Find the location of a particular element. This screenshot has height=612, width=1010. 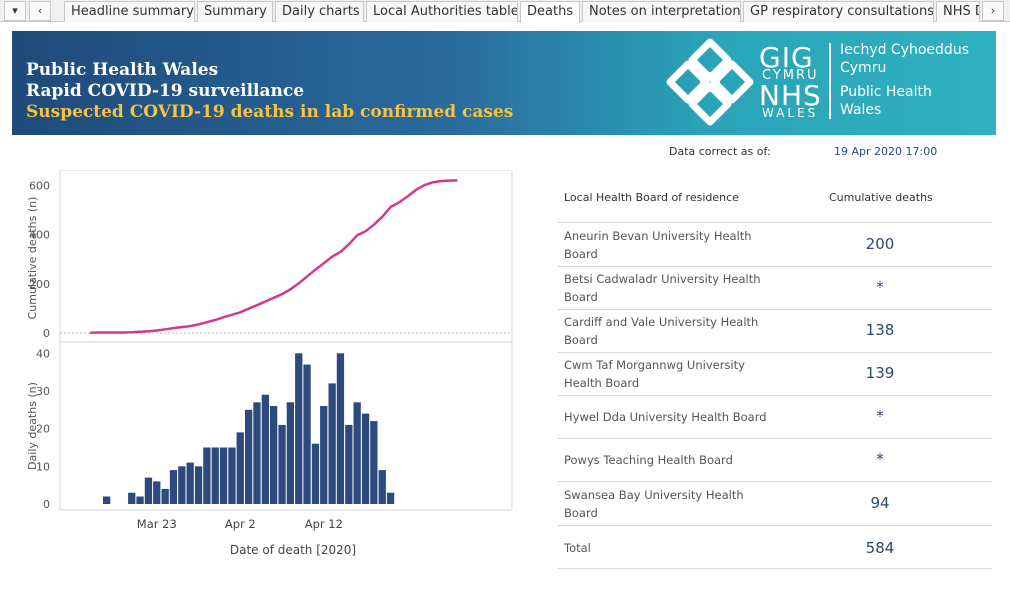

data-correct-value: 19 Apr 2020 17:00 is located at coordinates (886, 151).